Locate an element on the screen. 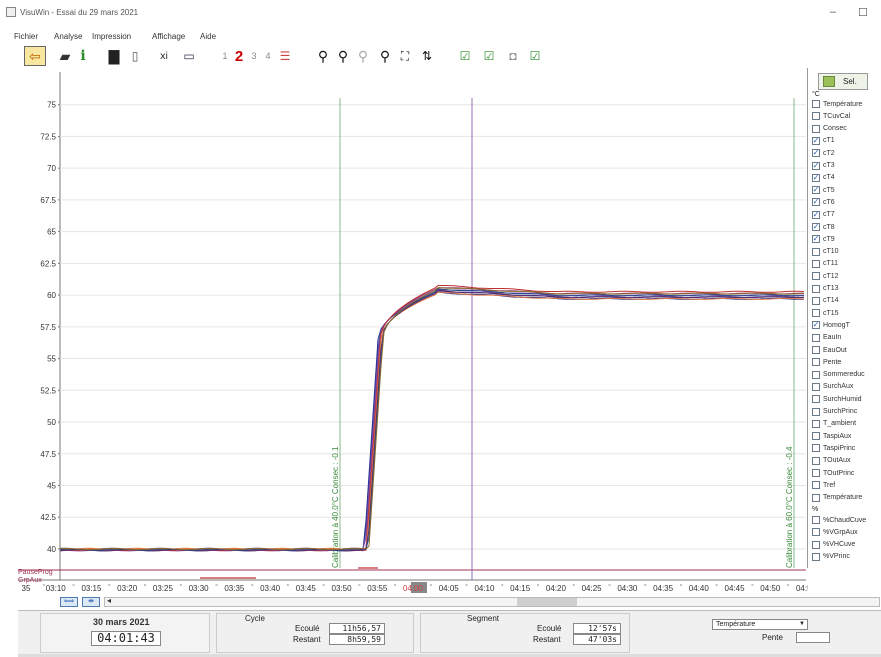 The image size is (881, 657). channel-checkbox-ct2: ✓ cT2 is located at coordinates (823, 153).